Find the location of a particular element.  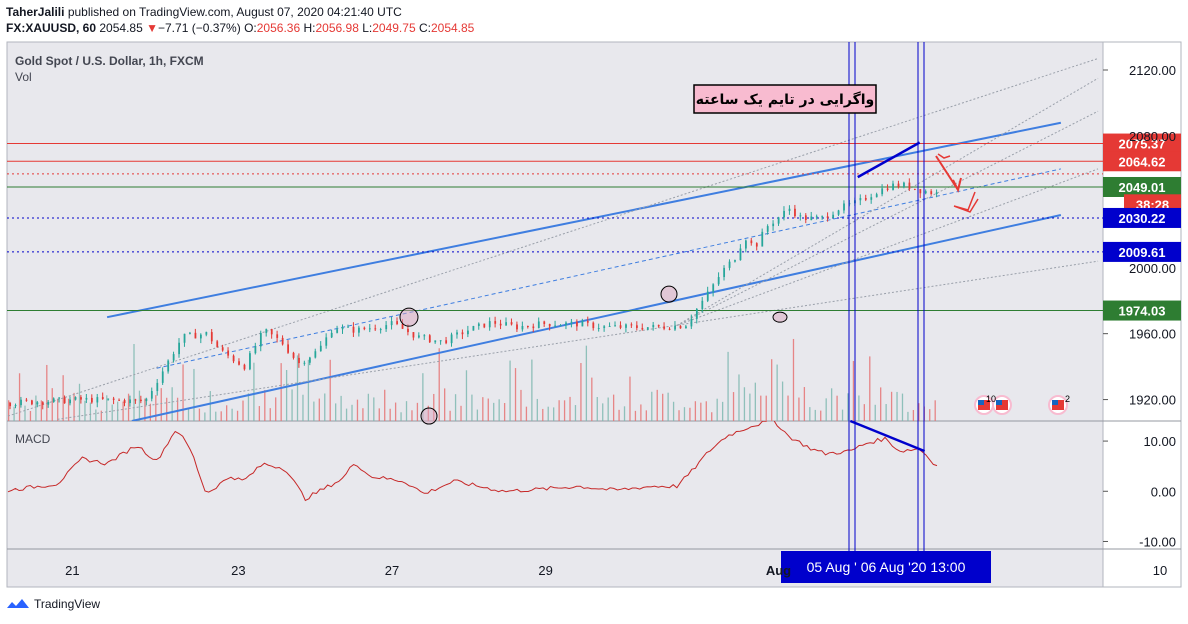

pivot-marker is located at coordinates (429, 416).